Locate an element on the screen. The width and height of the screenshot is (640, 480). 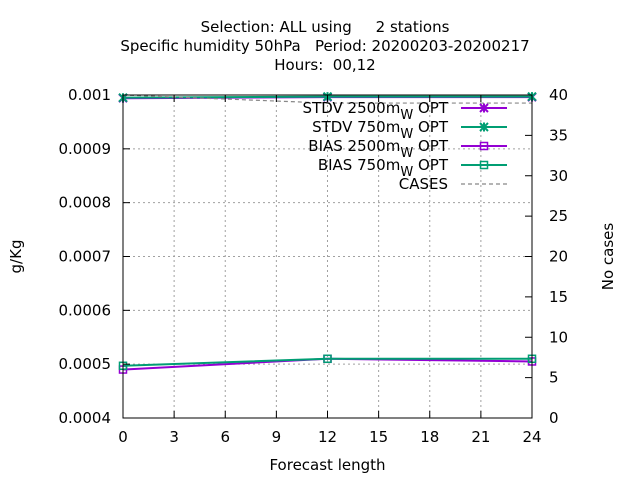
legend-name: BIAS 750m is located at coordinates (359, 165).